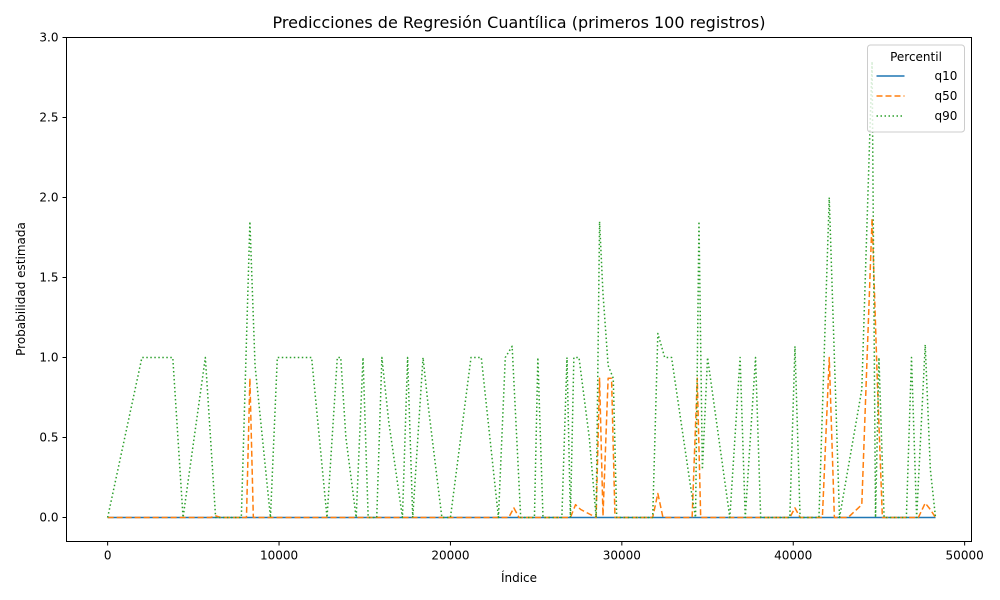  I want to click on y-tick-label: 2.5, so click(48, 118).